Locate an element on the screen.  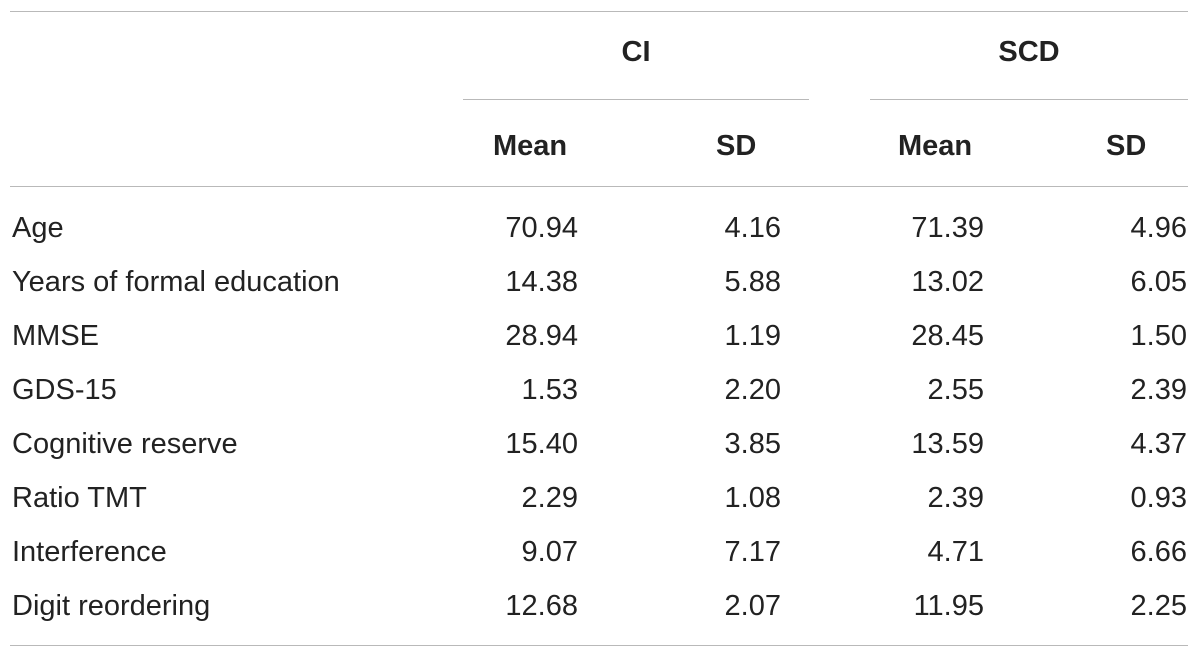
ci-sd-cell: 1.08 is located at coordinates (752, 498).